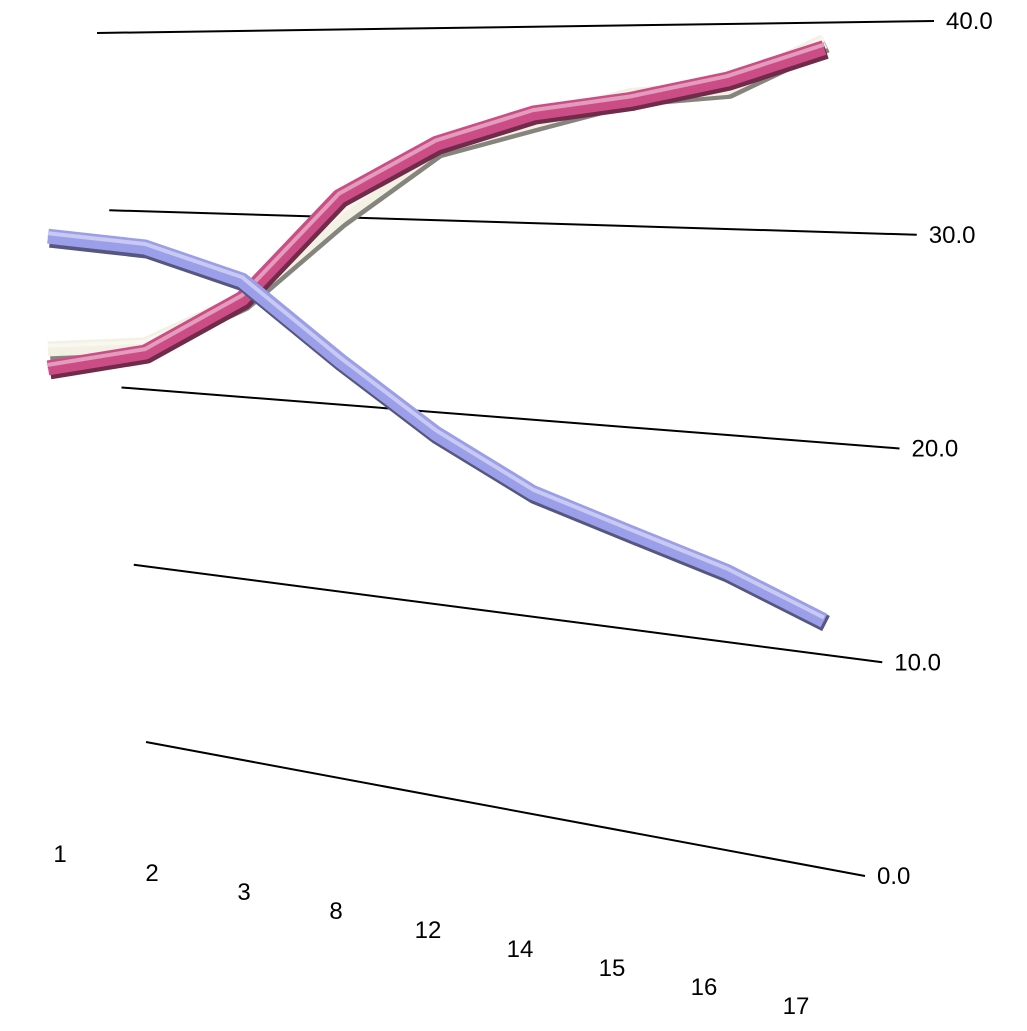 This screenshot has width=1027, height=1031. Describe the element at coordinates (952, 235) in the screenshot. I see `y-tick-label: 30.0` at that location.